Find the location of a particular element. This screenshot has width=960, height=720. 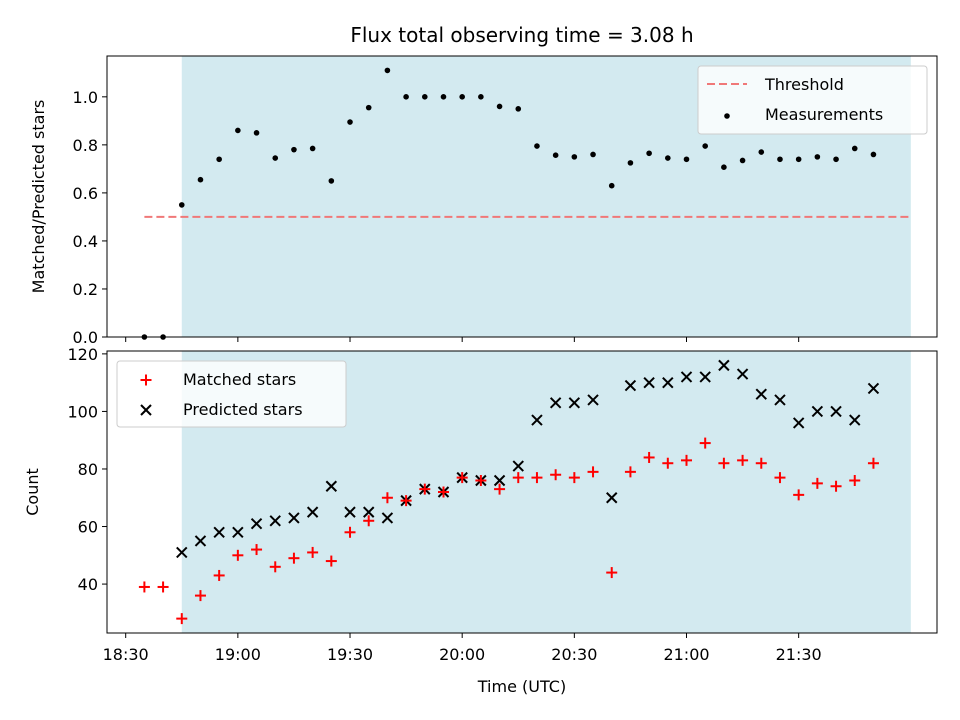

matched-legend-marker is located at coordinates (146, 380).